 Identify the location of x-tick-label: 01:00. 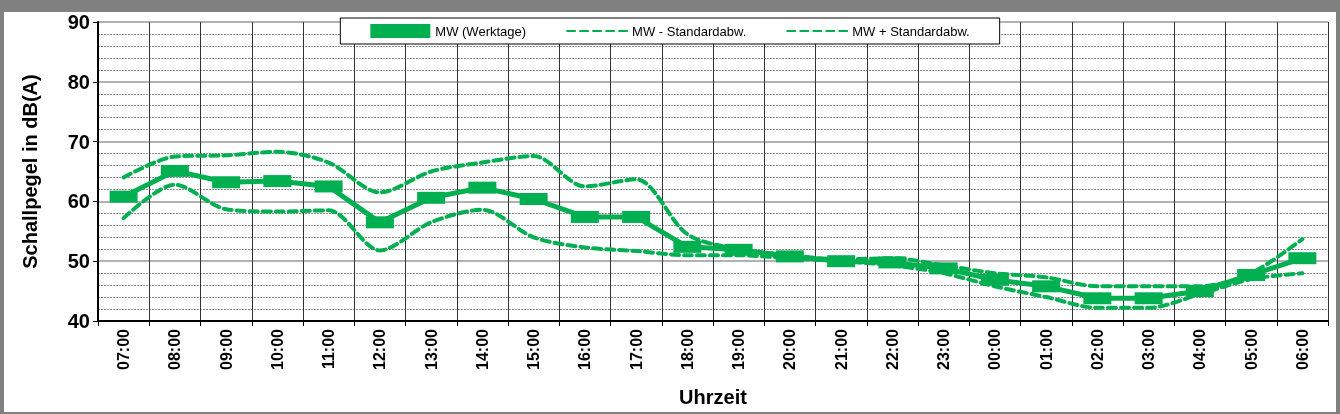
(1046, 349).